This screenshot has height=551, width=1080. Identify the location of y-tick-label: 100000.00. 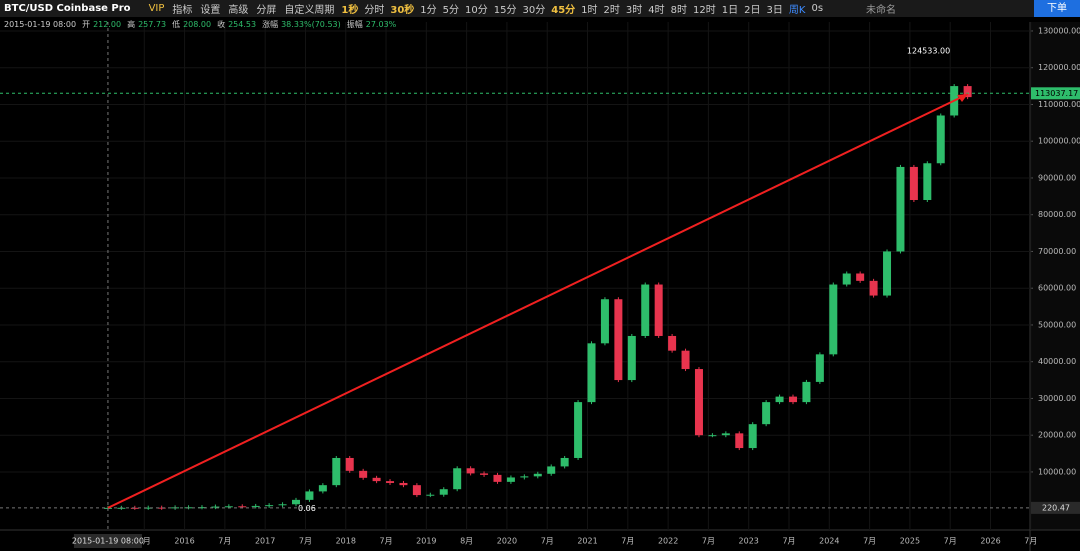
(1059, 141).